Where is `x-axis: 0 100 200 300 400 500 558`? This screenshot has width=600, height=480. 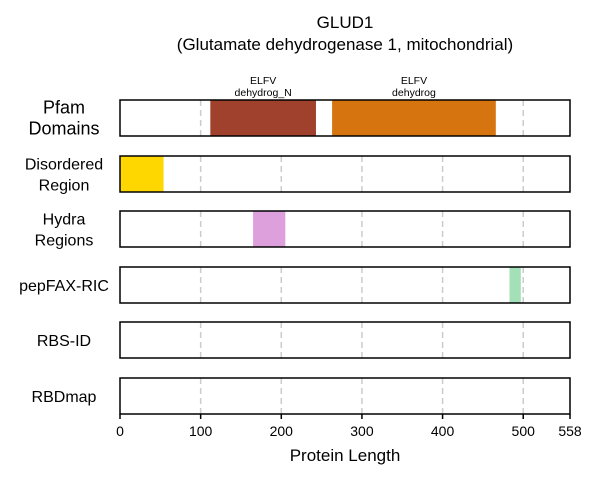
x-axis: 0 100 200 300 400 500 558 is located at coordinates (349, 426).